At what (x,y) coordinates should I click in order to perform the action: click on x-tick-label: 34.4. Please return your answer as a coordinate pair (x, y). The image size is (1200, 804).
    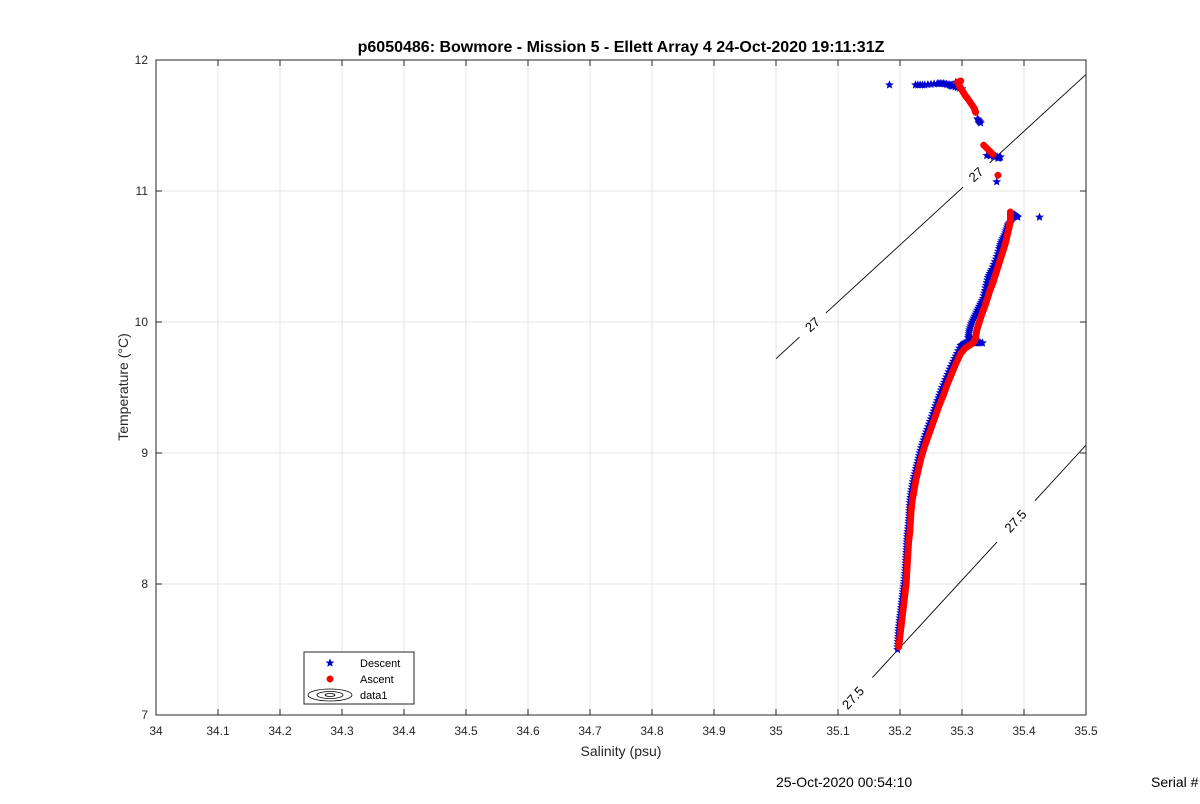
    Looking at the image, I should click on (404, 731).